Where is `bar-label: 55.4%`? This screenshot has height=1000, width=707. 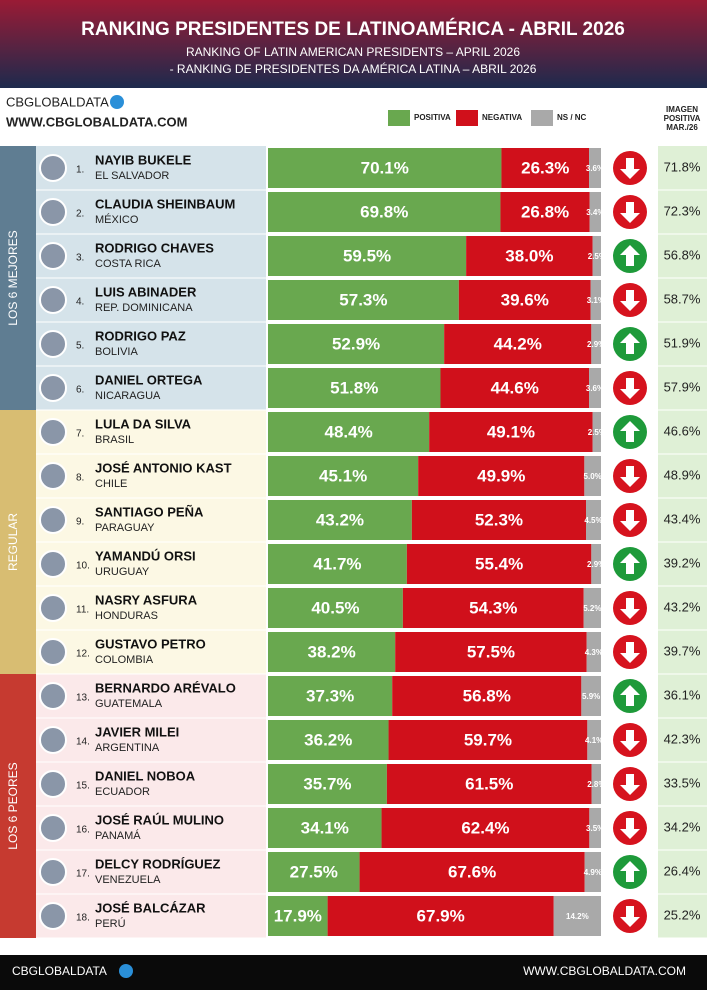
bar-label: 55.4% is located at coordinates (499, 563).